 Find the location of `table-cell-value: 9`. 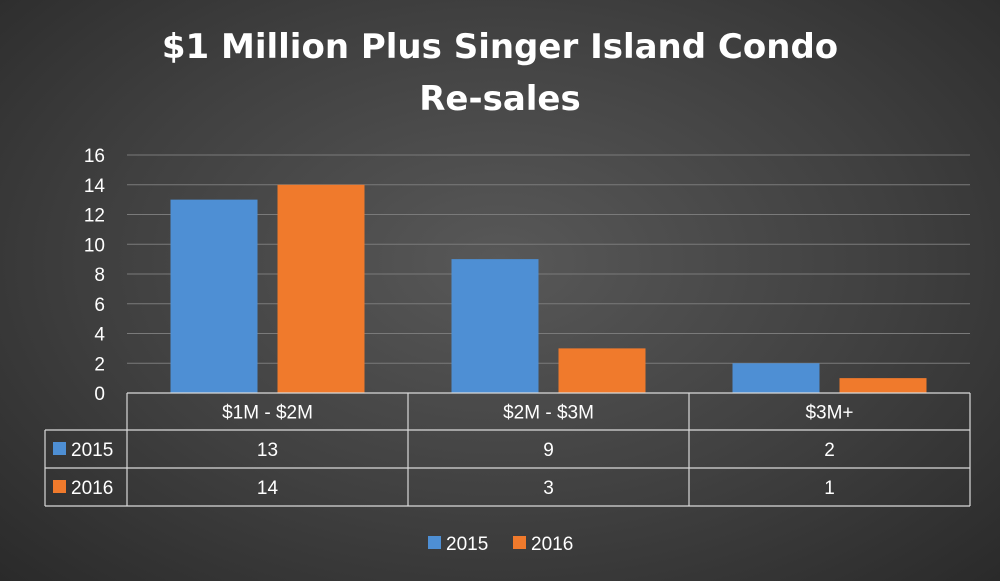

table-cell-value: 9 is located at coordinates (548, 450).